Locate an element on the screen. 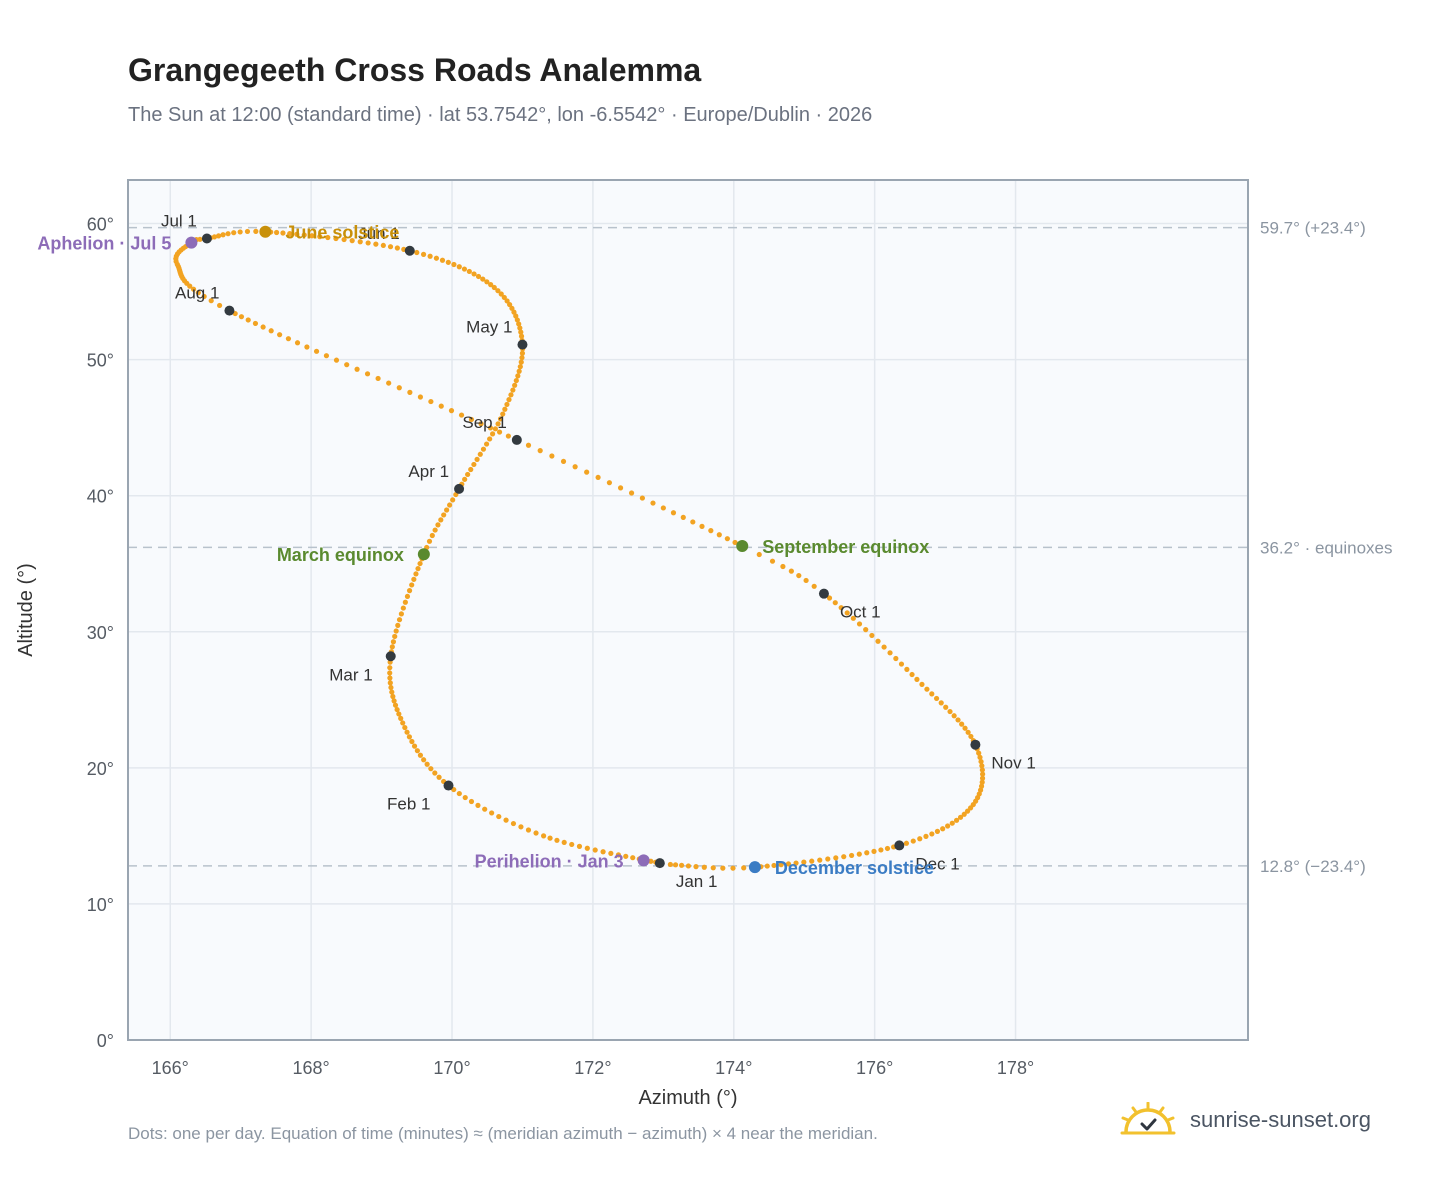 This screenshot has width=1448, height=1188. month-label: Apr 1 is located at coordinates (428, 471).